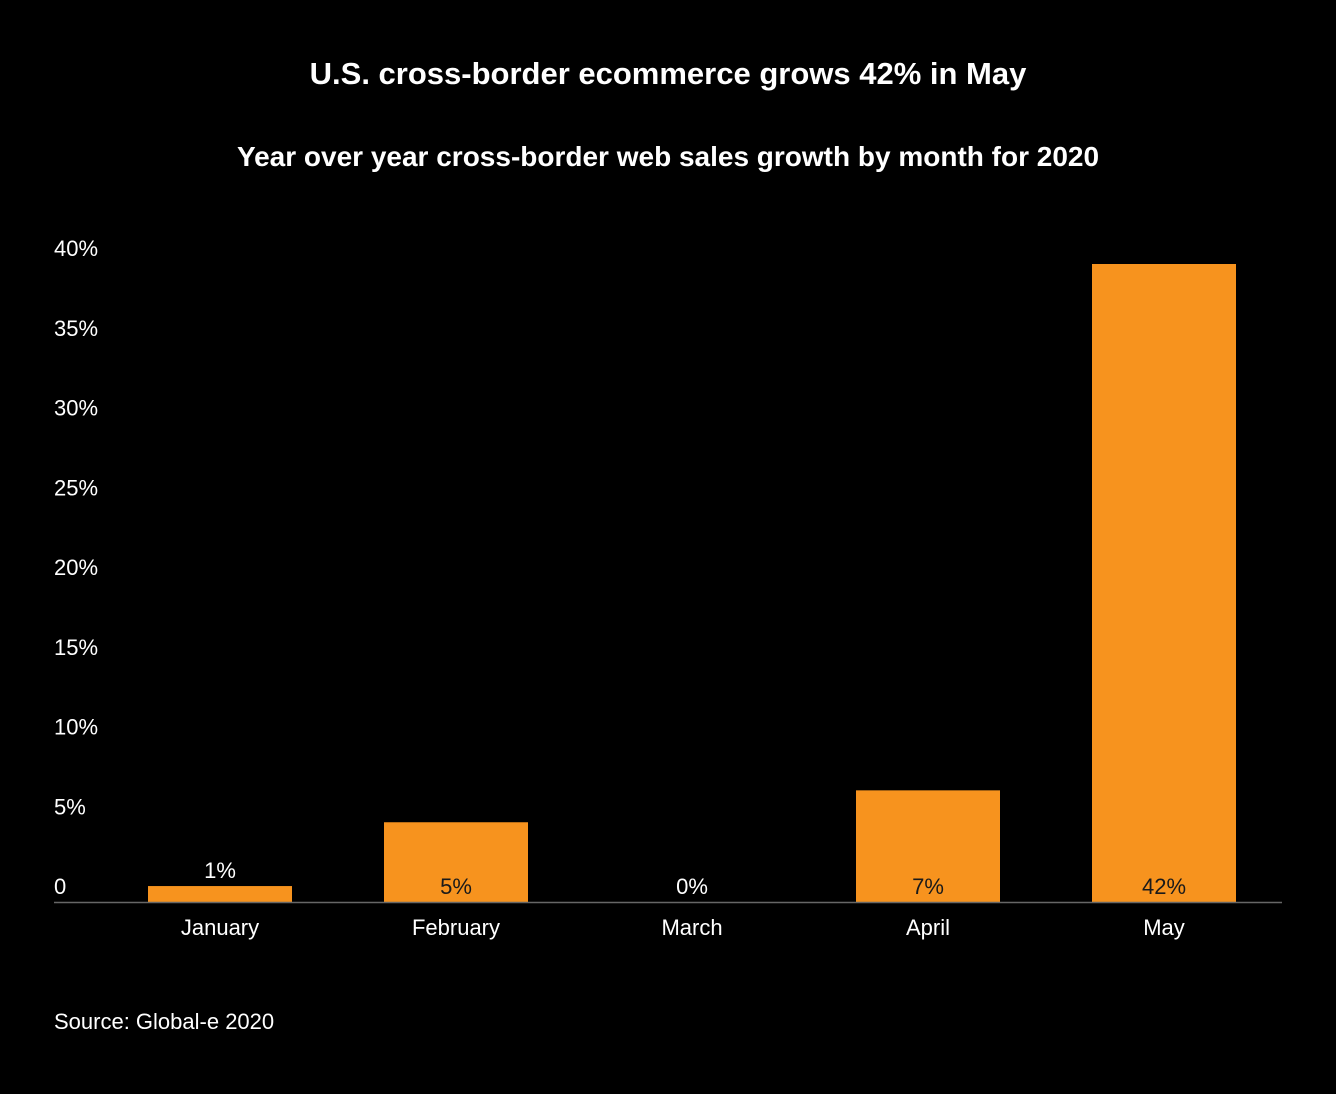 The width and height of the screenshot is (1336, 1094). I want to click on bar-january, so click(220, 894).